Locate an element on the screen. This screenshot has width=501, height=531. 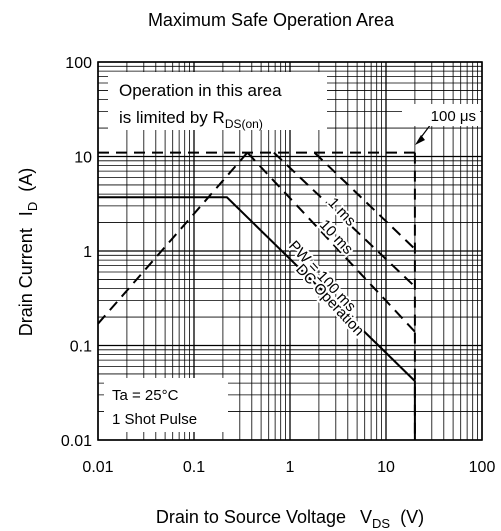
y-axis-title: Drain Current ID (A) is located at coordinates (28, 252).